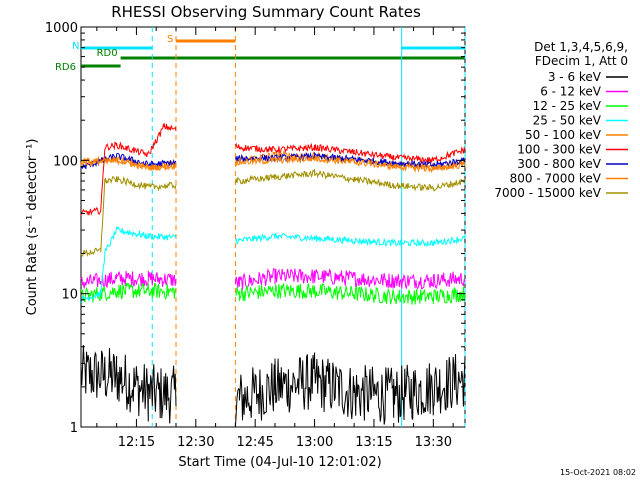 The image size is (640, 480). I want to click on chart-title: RHESSI Observing Summary Count Rates, so click(266, 12).